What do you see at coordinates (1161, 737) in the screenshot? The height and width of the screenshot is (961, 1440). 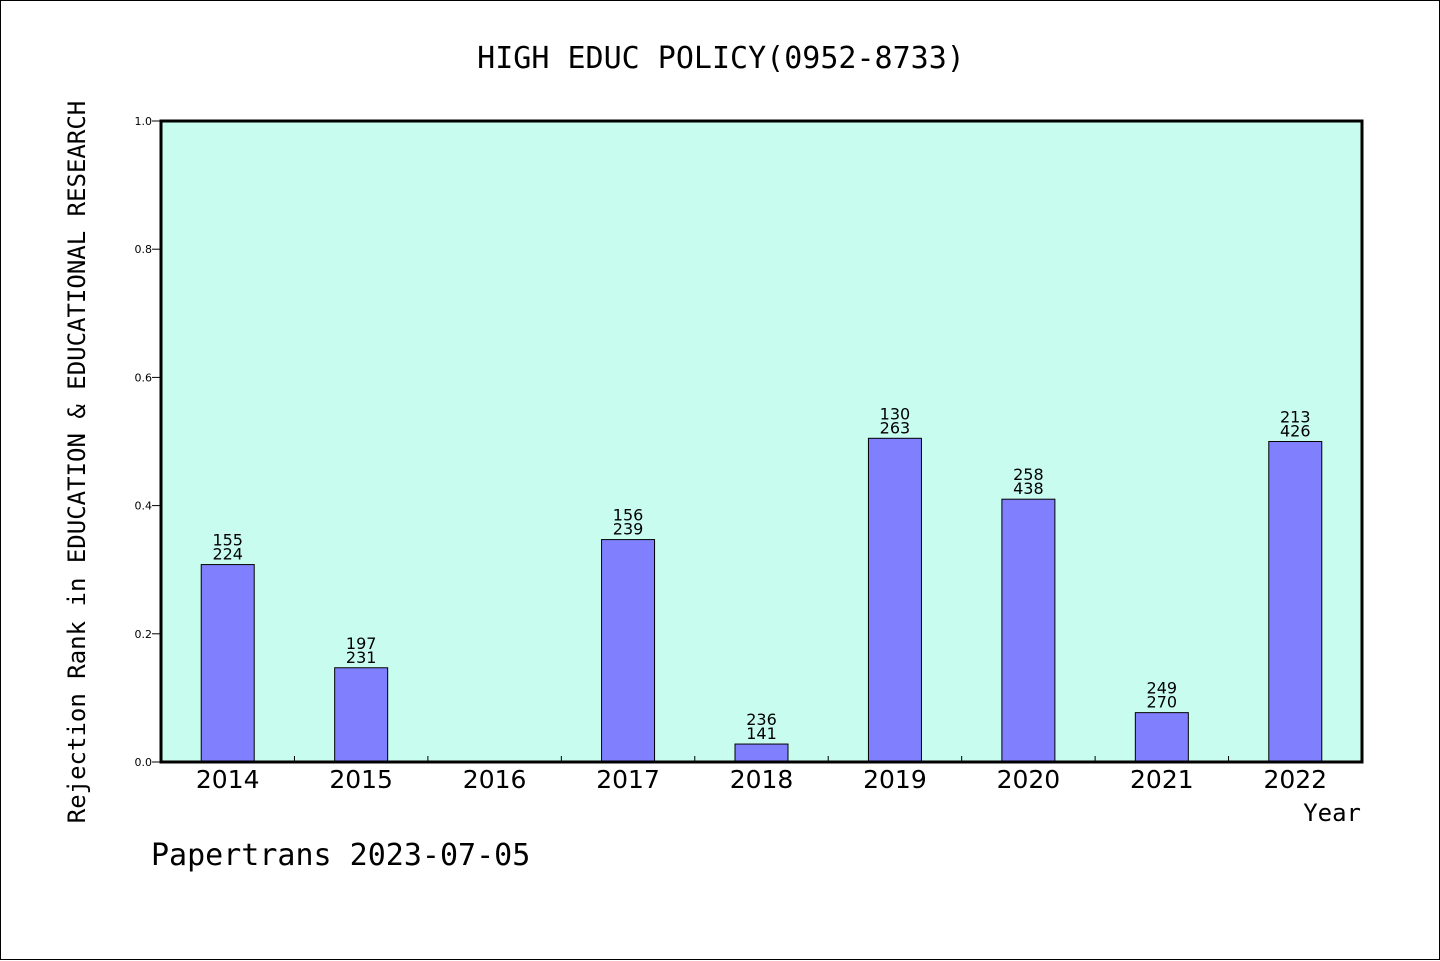 I see `bar-2021` at bounding box center [1161, 737].